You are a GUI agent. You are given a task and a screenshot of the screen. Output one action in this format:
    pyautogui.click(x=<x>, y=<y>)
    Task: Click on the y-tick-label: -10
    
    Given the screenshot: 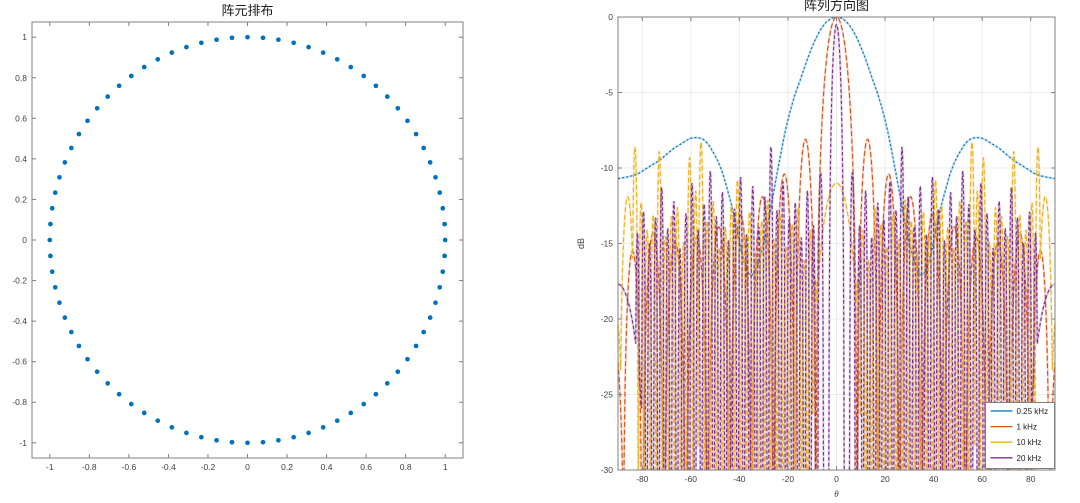 What is the action you would take?
    pyautogui.click(x=607, y=168)
    